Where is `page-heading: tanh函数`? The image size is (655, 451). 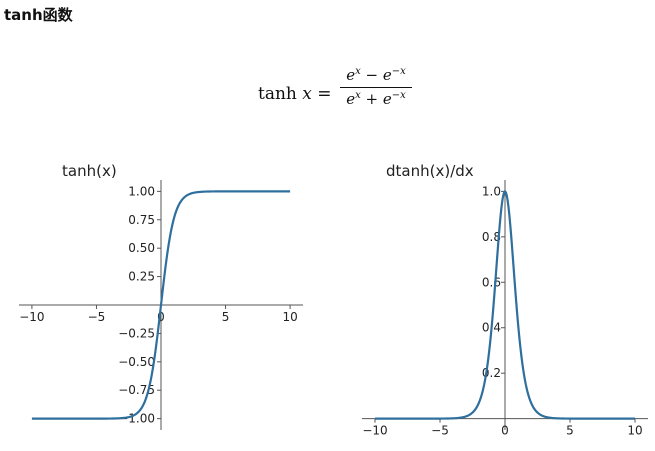 page-heading: tanh函数 is located at coordinates (38, 15).